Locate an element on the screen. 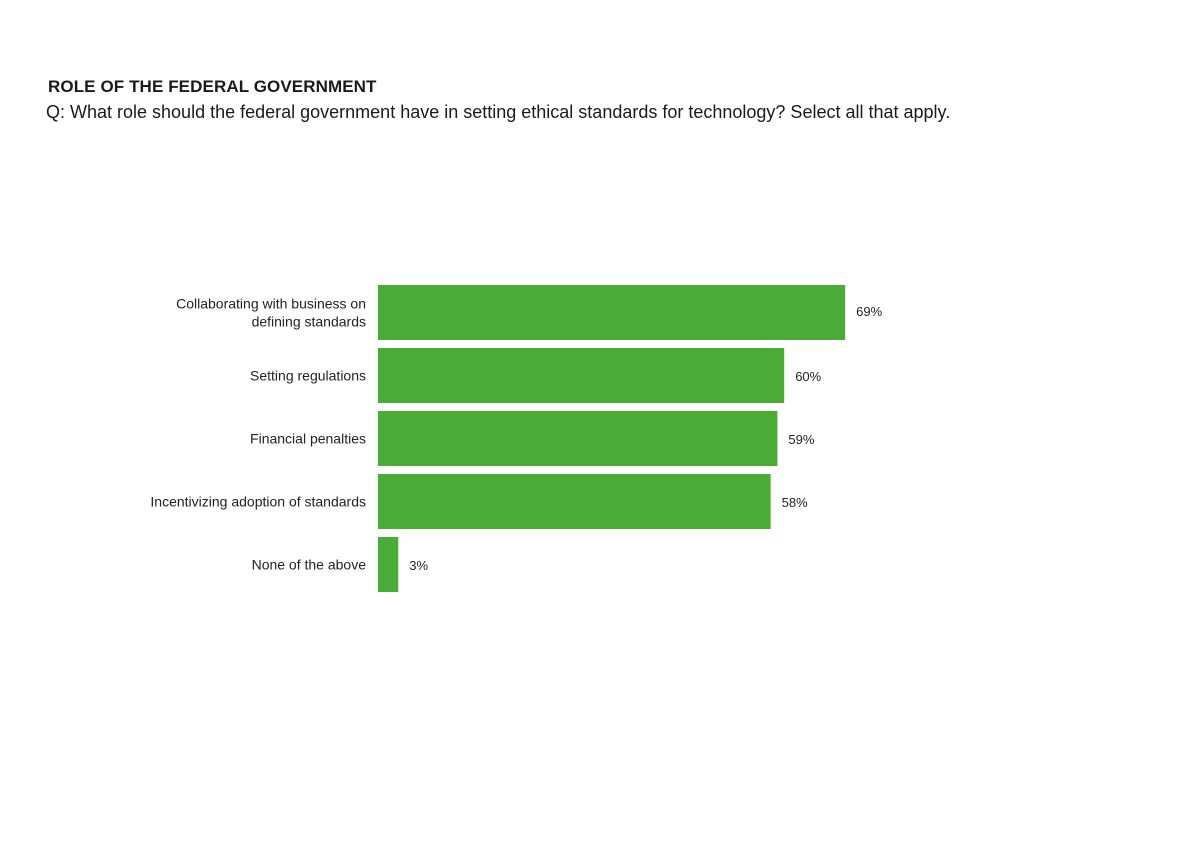  value-label-3: 58% is located at coordinates (795, 502).